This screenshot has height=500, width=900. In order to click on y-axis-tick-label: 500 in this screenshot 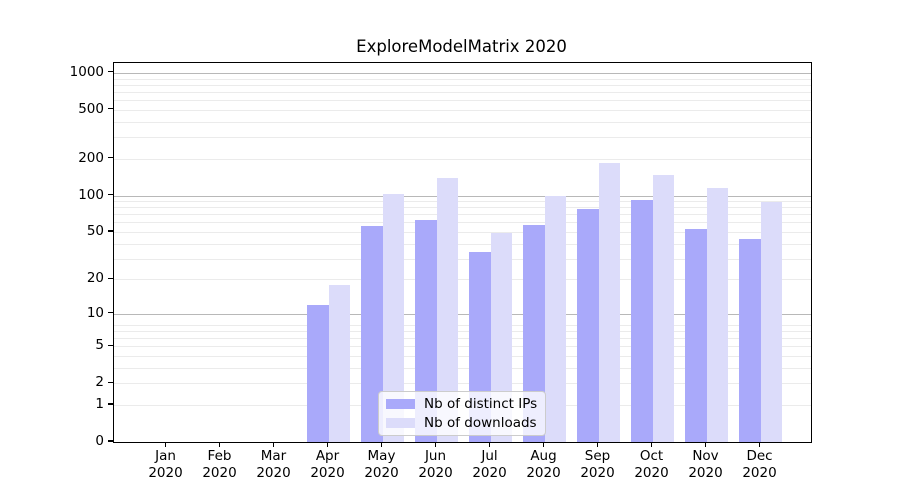, I will do `click(91, 108)`.